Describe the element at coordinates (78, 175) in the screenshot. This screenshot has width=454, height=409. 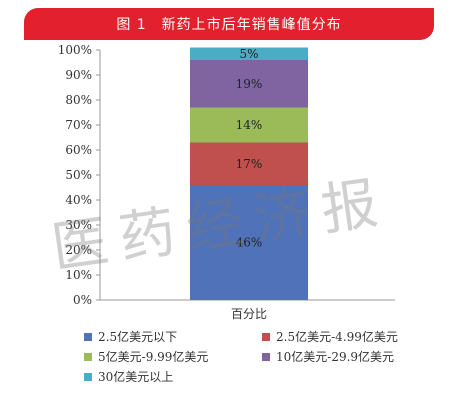
I see `y-tick-label: 50%` at that location.